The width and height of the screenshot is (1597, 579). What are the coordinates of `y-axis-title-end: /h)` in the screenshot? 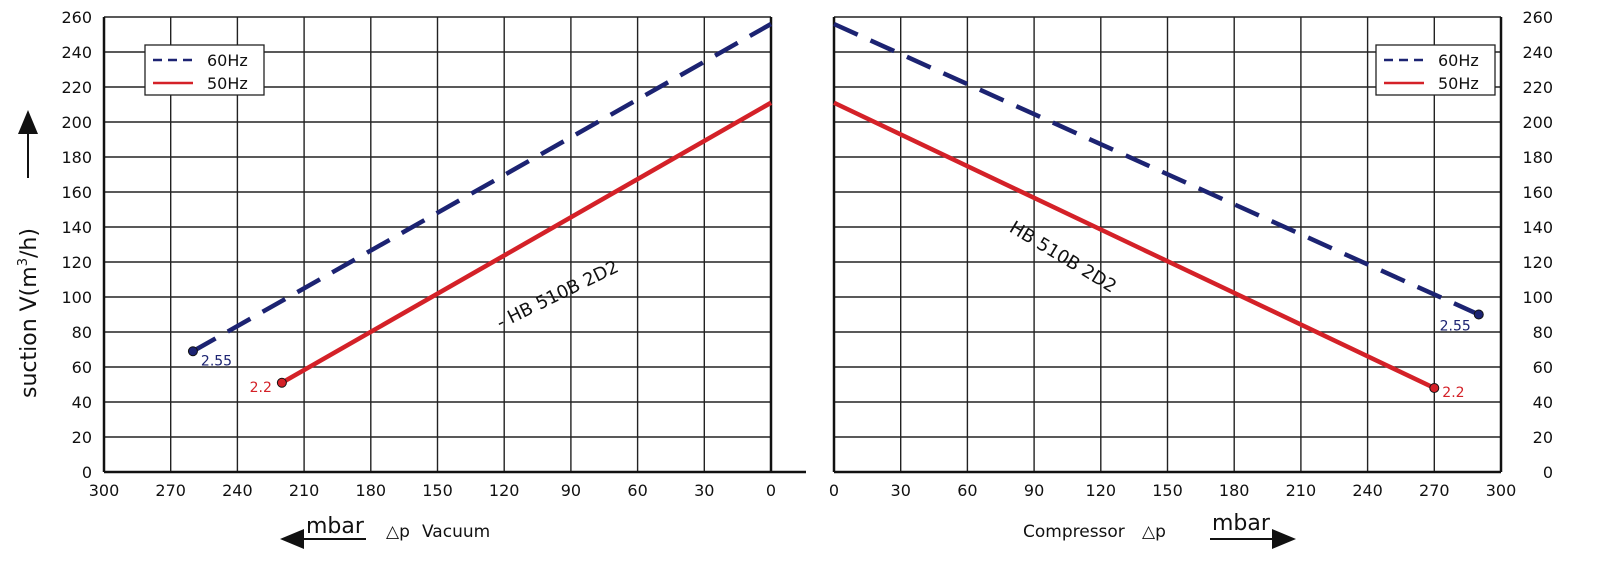 It's located at (29, 243).